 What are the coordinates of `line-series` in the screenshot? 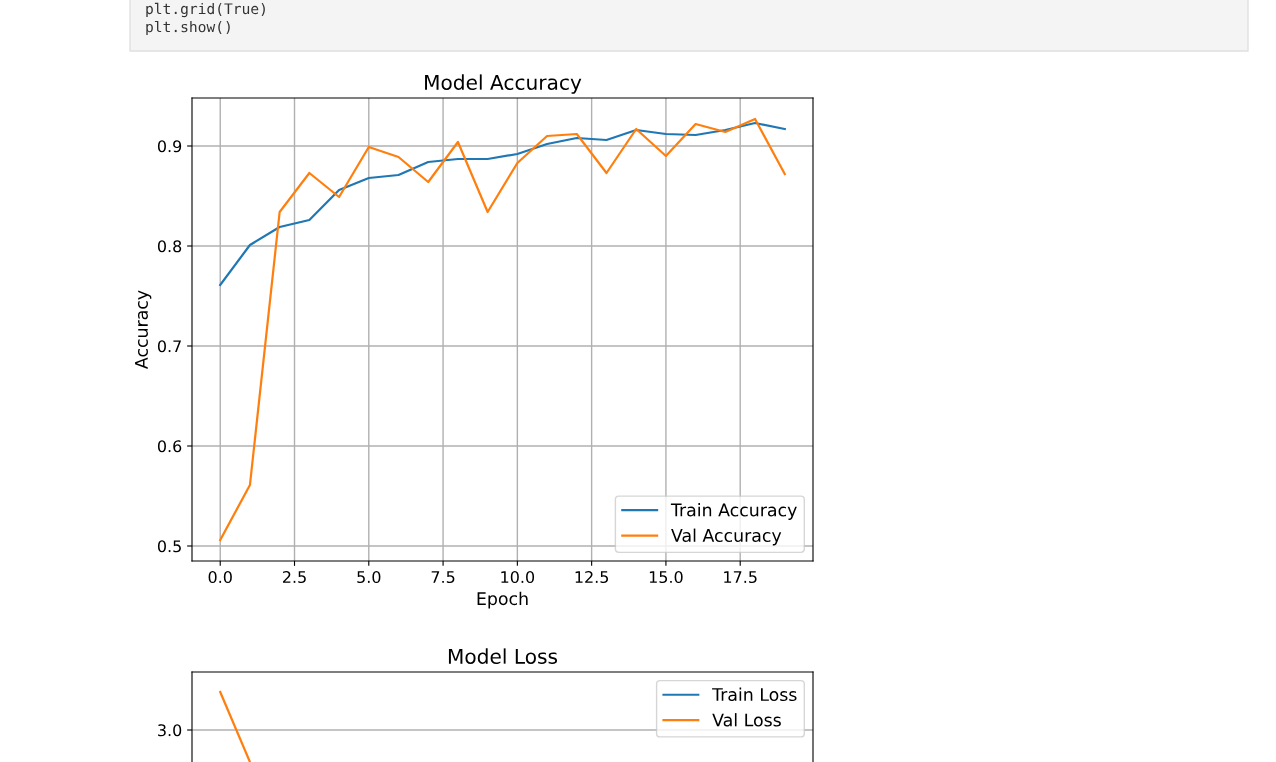 It's located at (502, 204).